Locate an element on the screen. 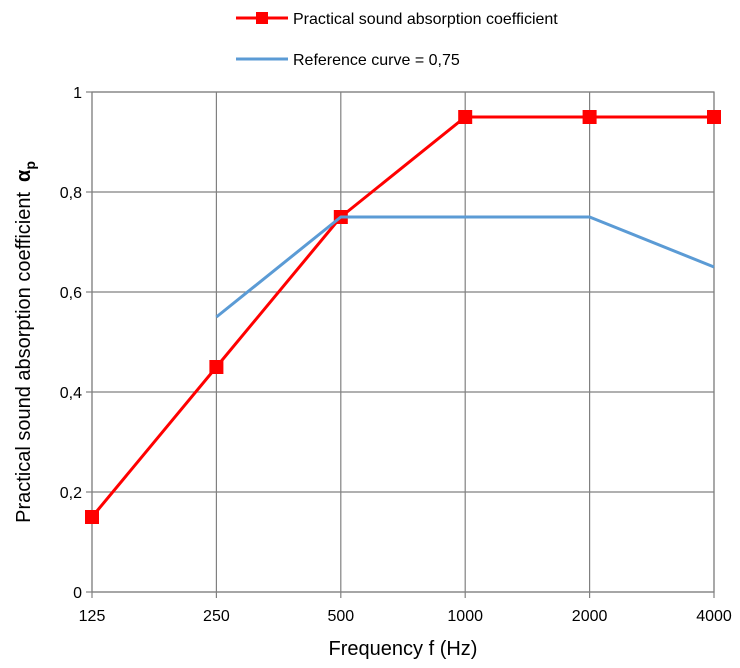  y-tick-label: 0,2 is located at coordinates (71, 493).